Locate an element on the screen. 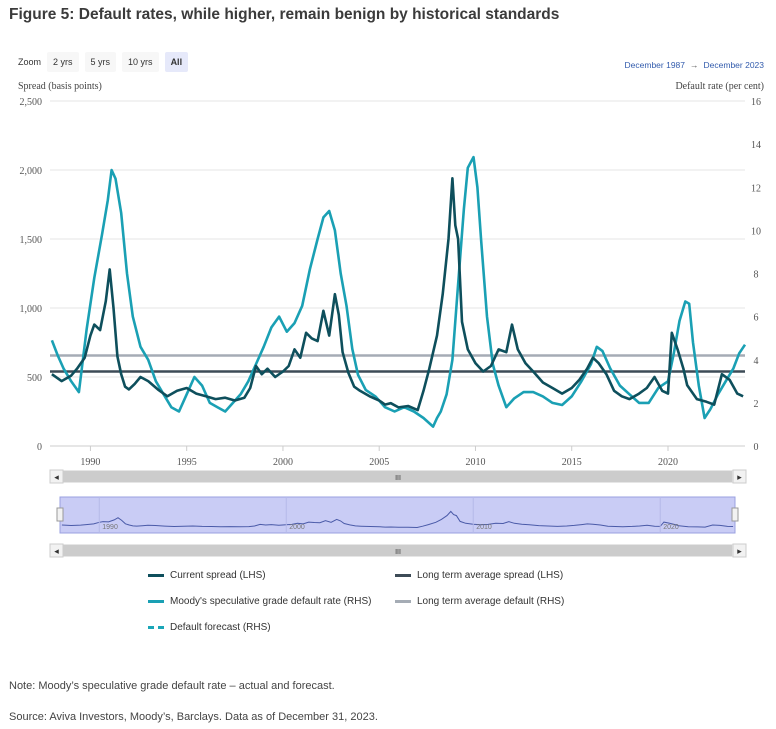 This screenshot has height=729, width=776. main-scrollbar-thumb is located at coordinates (397, 476).